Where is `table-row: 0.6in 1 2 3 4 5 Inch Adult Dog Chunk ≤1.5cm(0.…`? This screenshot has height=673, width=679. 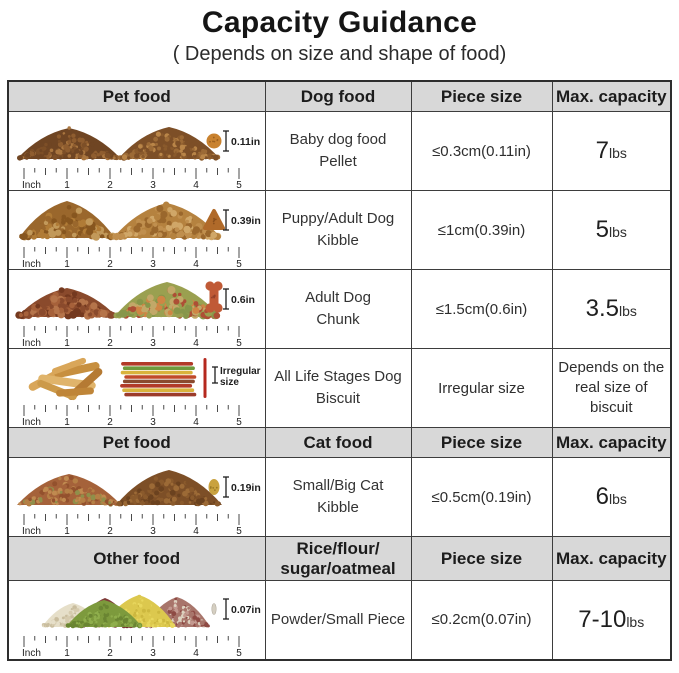 table-row: 0.6in 1 2 3 4 5 Inch Adult Dog Chunk ≤1.5cm(0.… is located at coordinates (339, 309).